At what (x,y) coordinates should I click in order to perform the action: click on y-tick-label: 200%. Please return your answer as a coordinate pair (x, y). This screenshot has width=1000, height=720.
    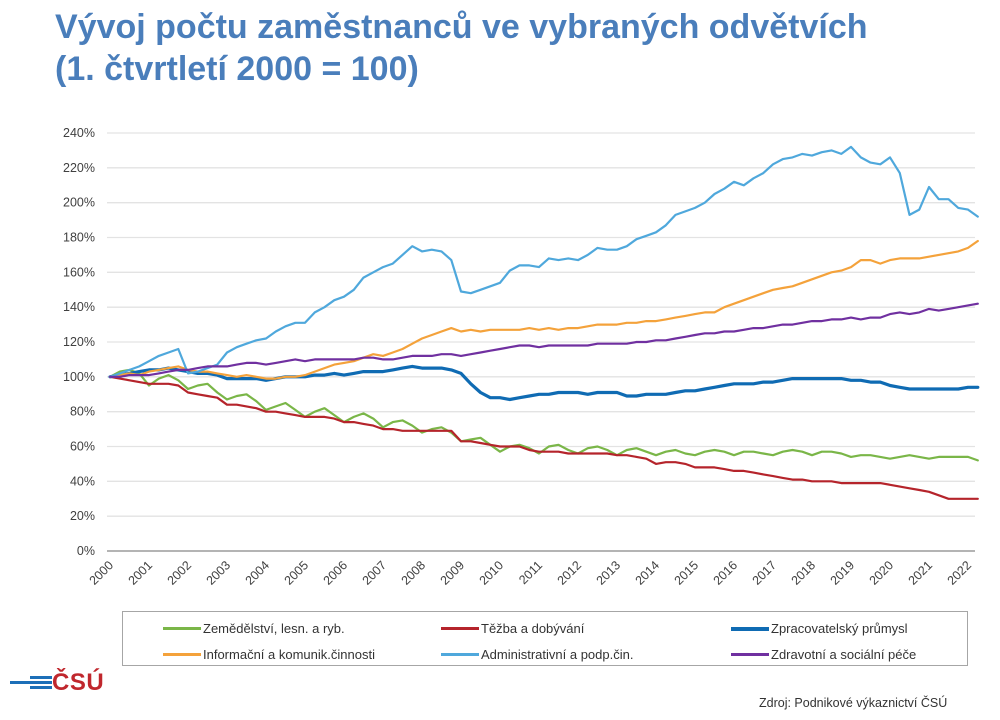
    Looking at the image, I should click on (79, 203).